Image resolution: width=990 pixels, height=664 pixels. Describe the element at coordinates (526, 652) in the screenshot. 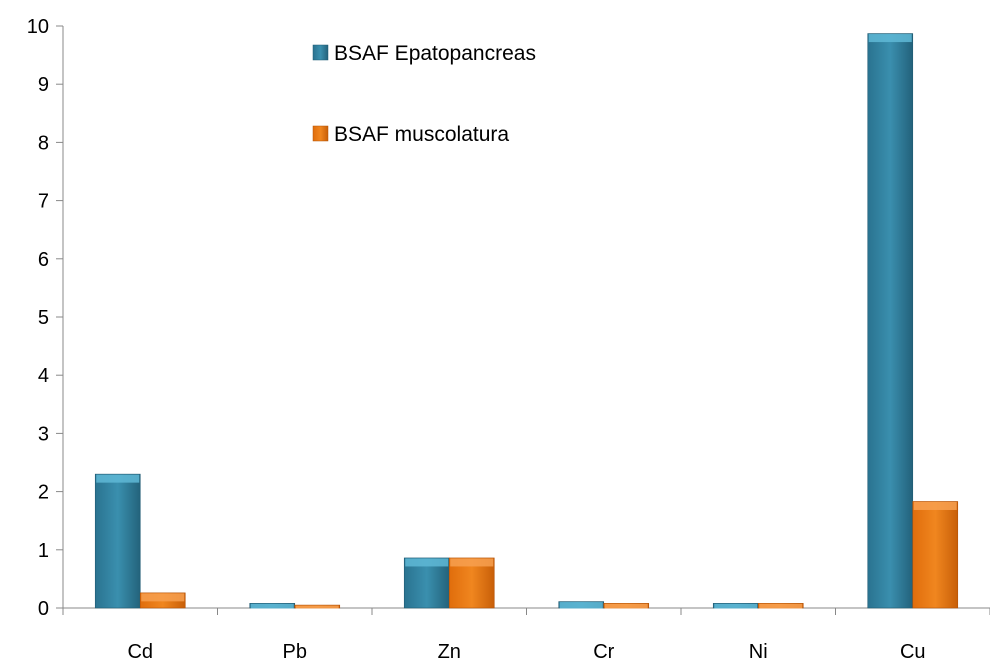

I see `x-tick-labels: Cd Pb Zn Cr Ni Cu` at that location.